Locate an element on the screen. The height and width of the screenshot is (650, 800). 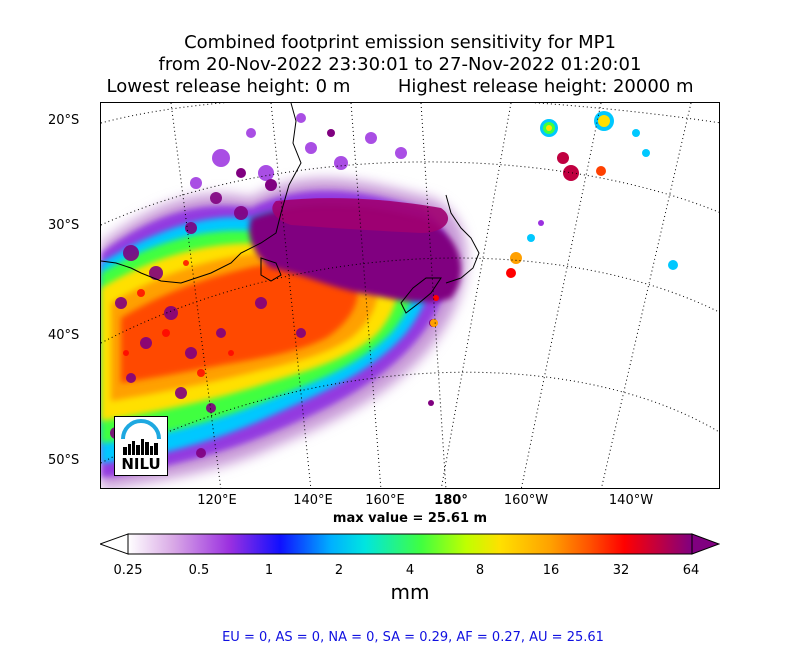
nilu-skyline-icon is located at coordinates (141, 437).